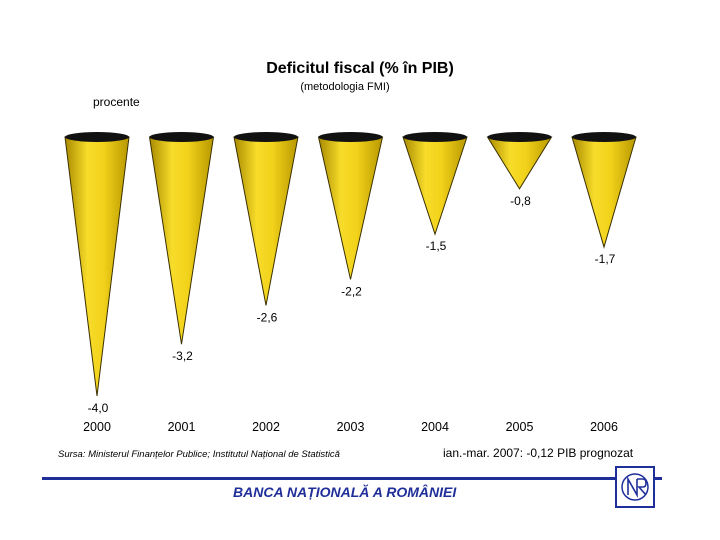  I want to click on cone-top-2006, so click(604, 137).